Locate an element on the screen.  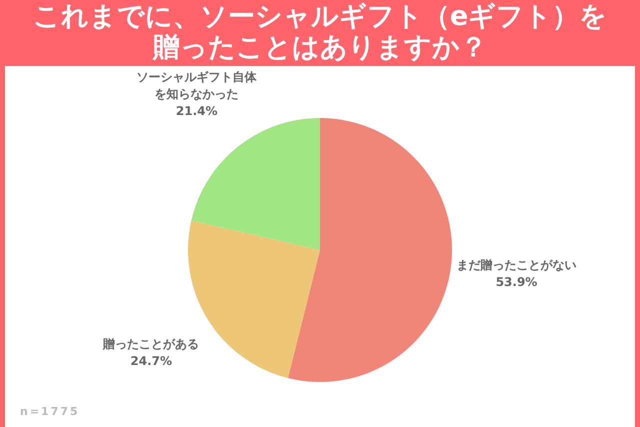
text: n=1775 is located at coordinates (50, 411).